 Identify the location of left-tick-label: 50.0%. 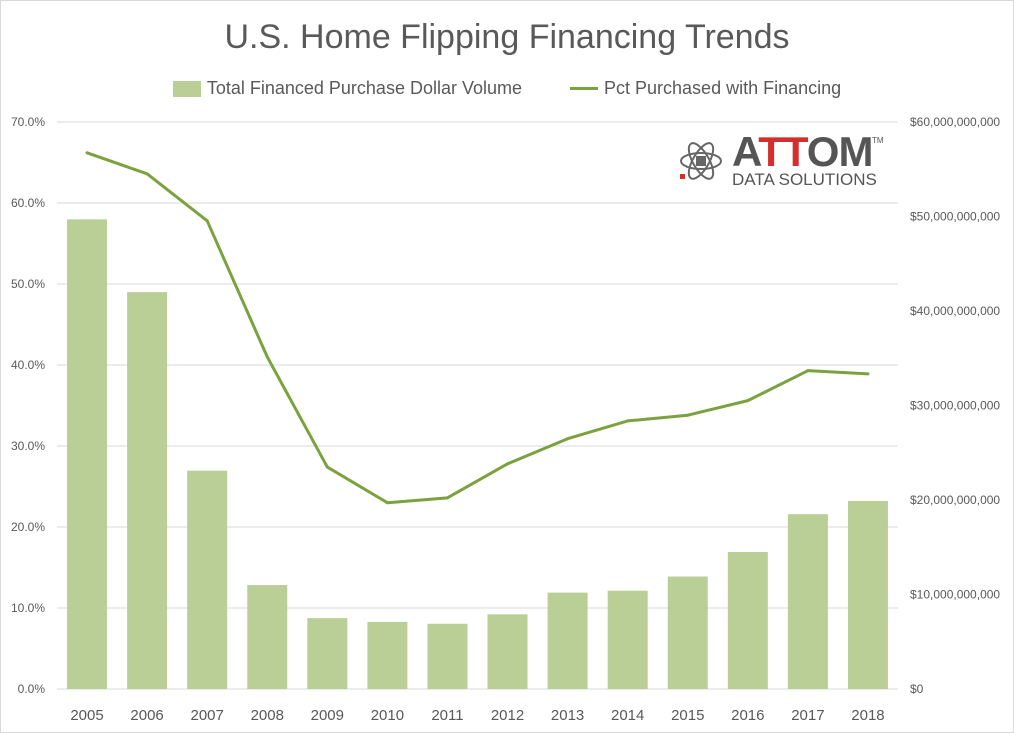
(28, 284).